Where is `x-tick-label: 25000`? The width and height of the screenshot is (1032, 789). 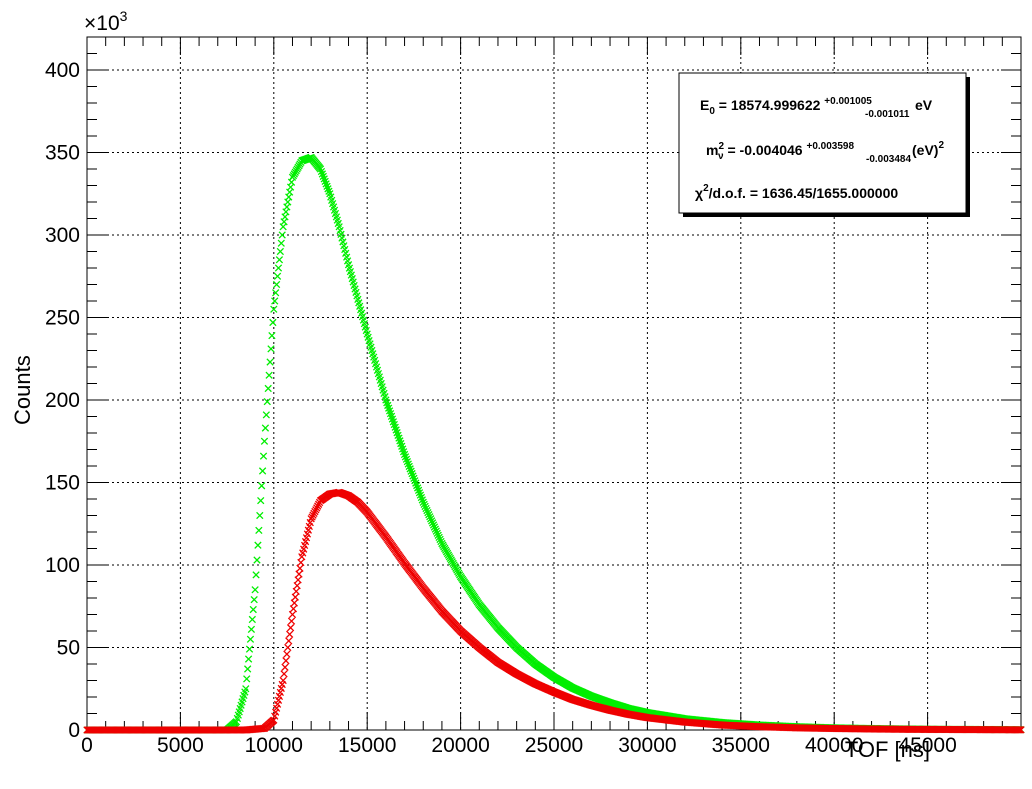 x-tick-label: 25000 is located at coordinates (554, 745).